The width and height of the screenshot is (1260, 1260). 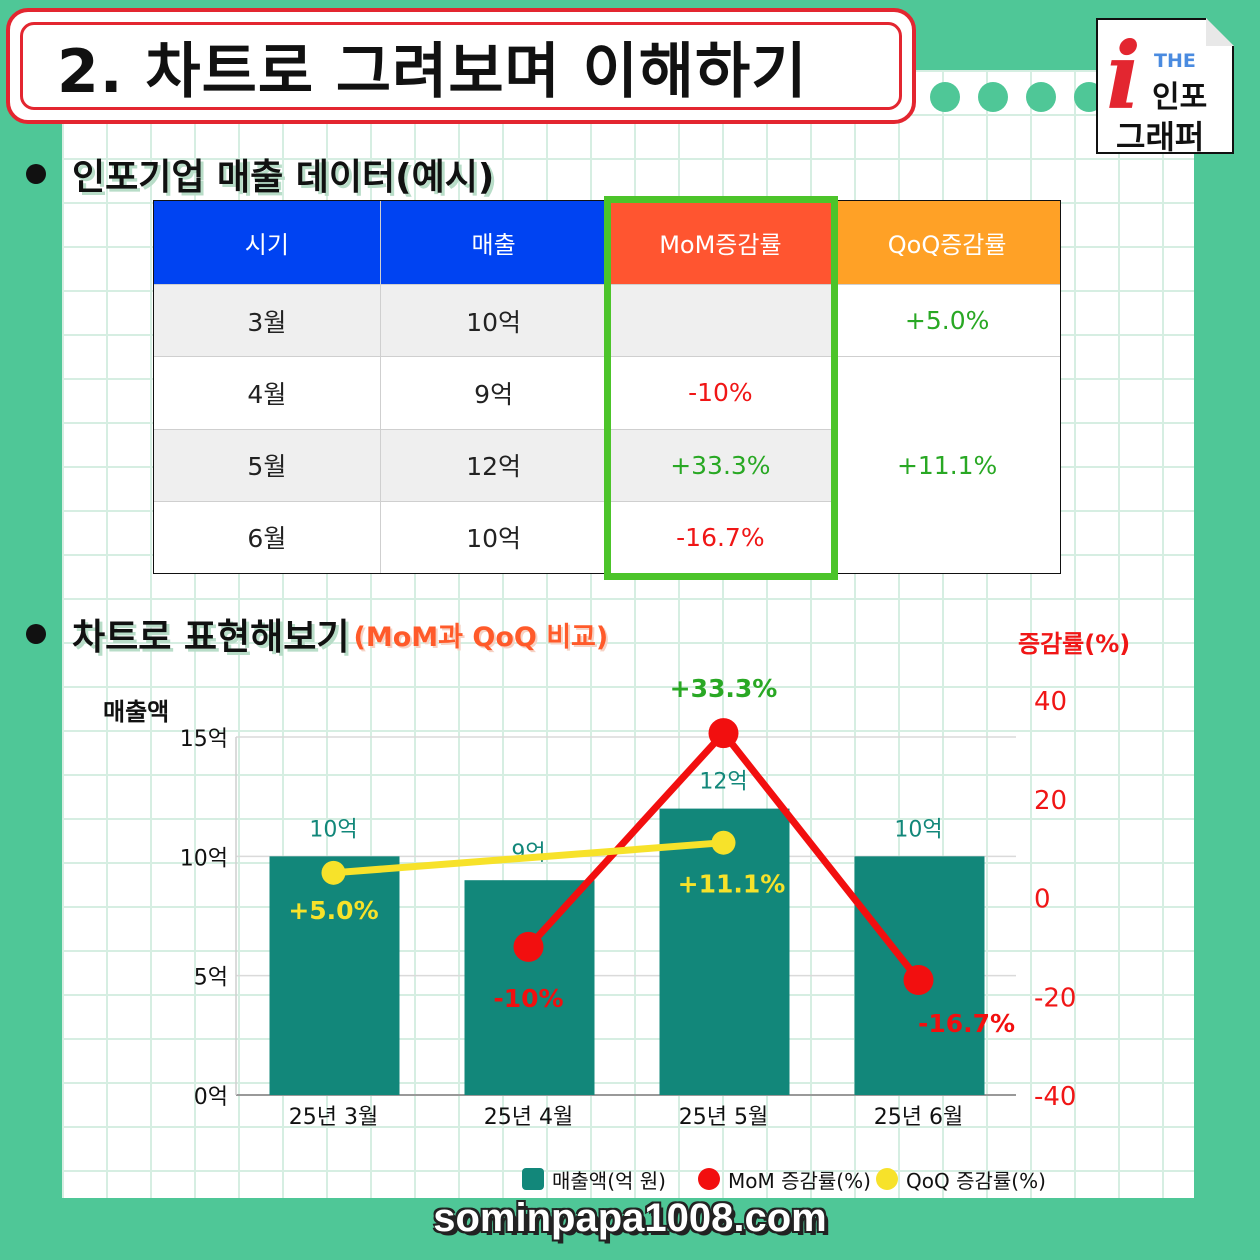 What do you see at coordinates (966, 1023) in the screenshot?
I see `line-data-label: -16.7%` at bounding box center [966, 1023].